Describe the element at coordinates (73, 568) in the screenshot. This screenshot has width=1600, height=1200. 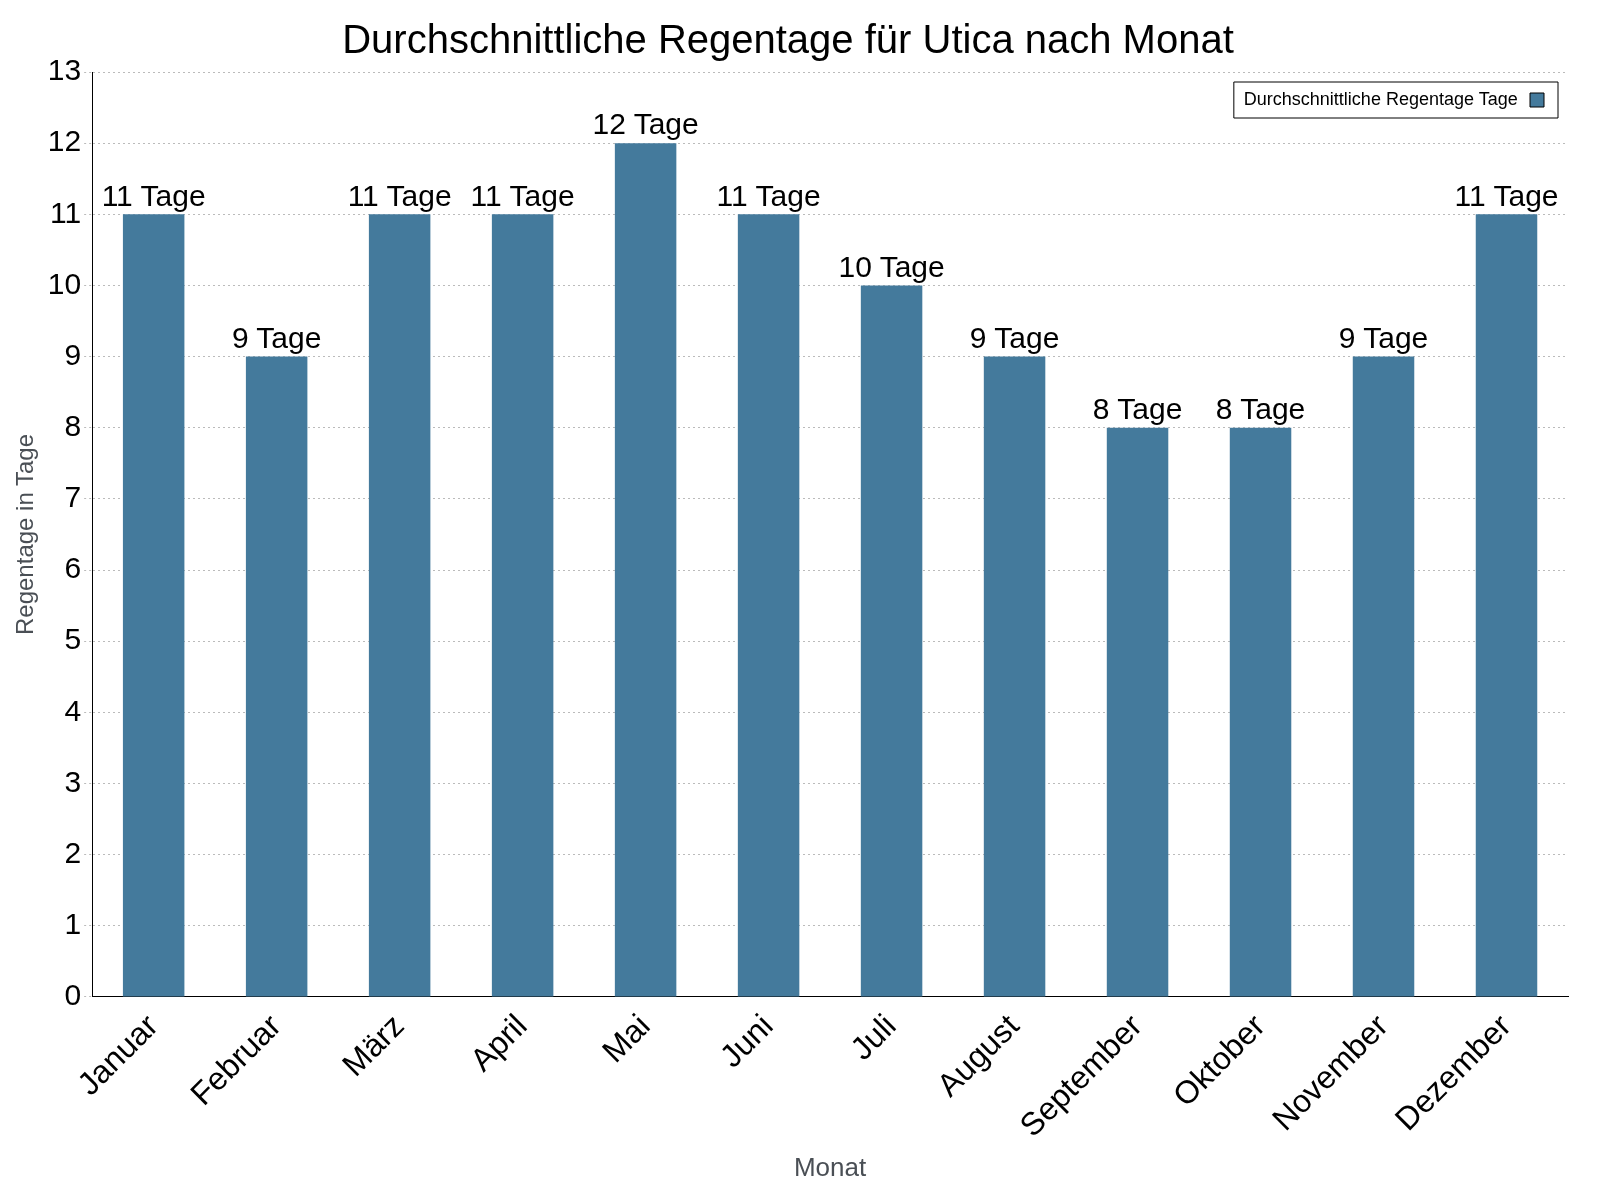
I see `y-tick-label: 6` at that location.